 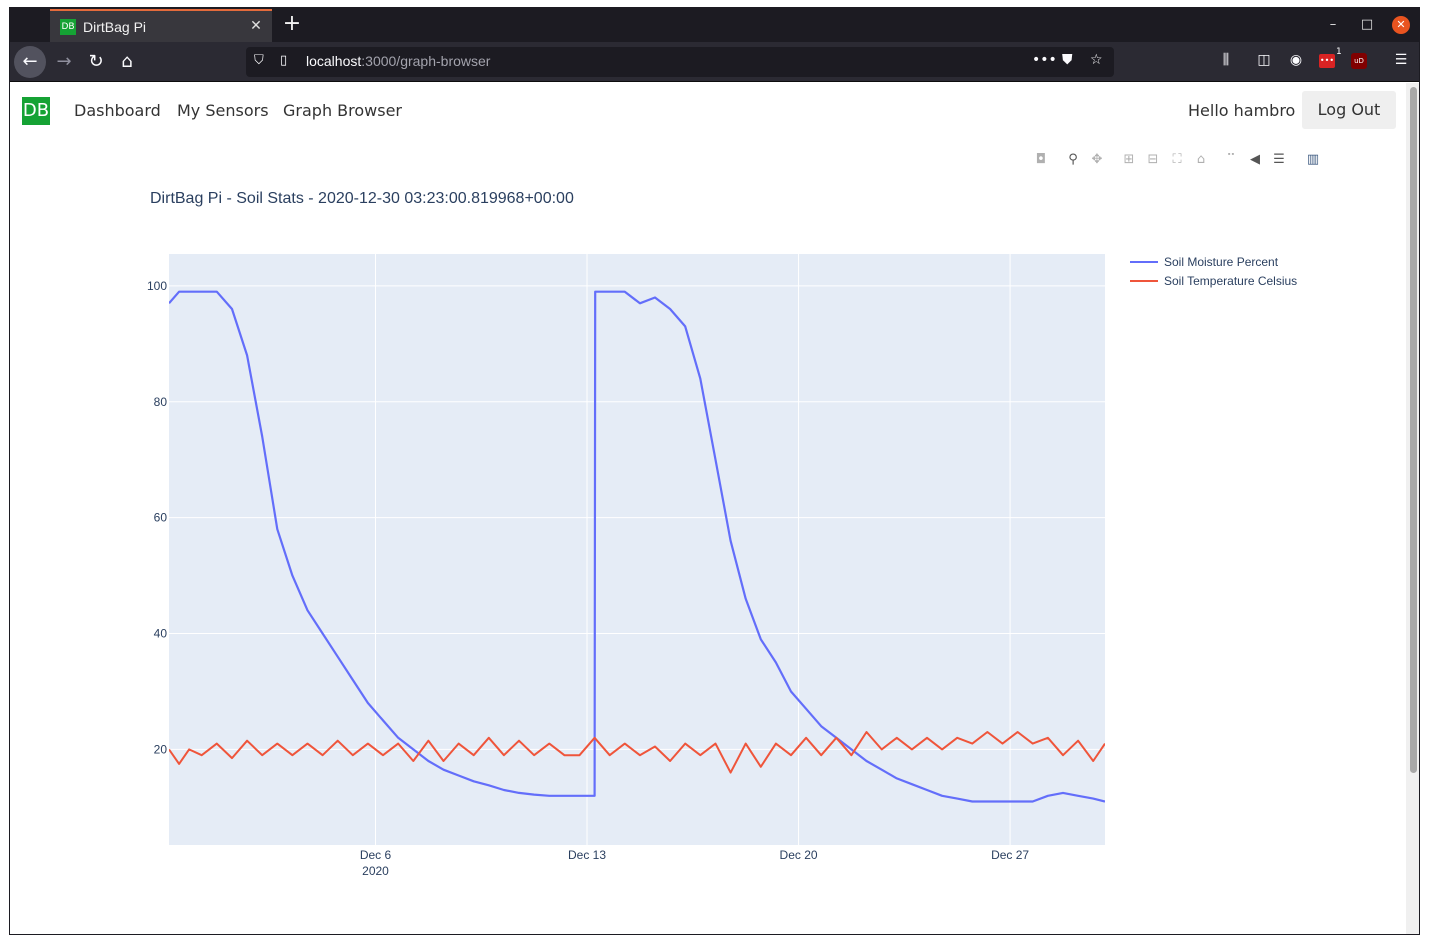 What do you see at coordinates (1226, 60) in the screenshot?
I see `library-icon: ⫼` at bounding box center [1226, 60].